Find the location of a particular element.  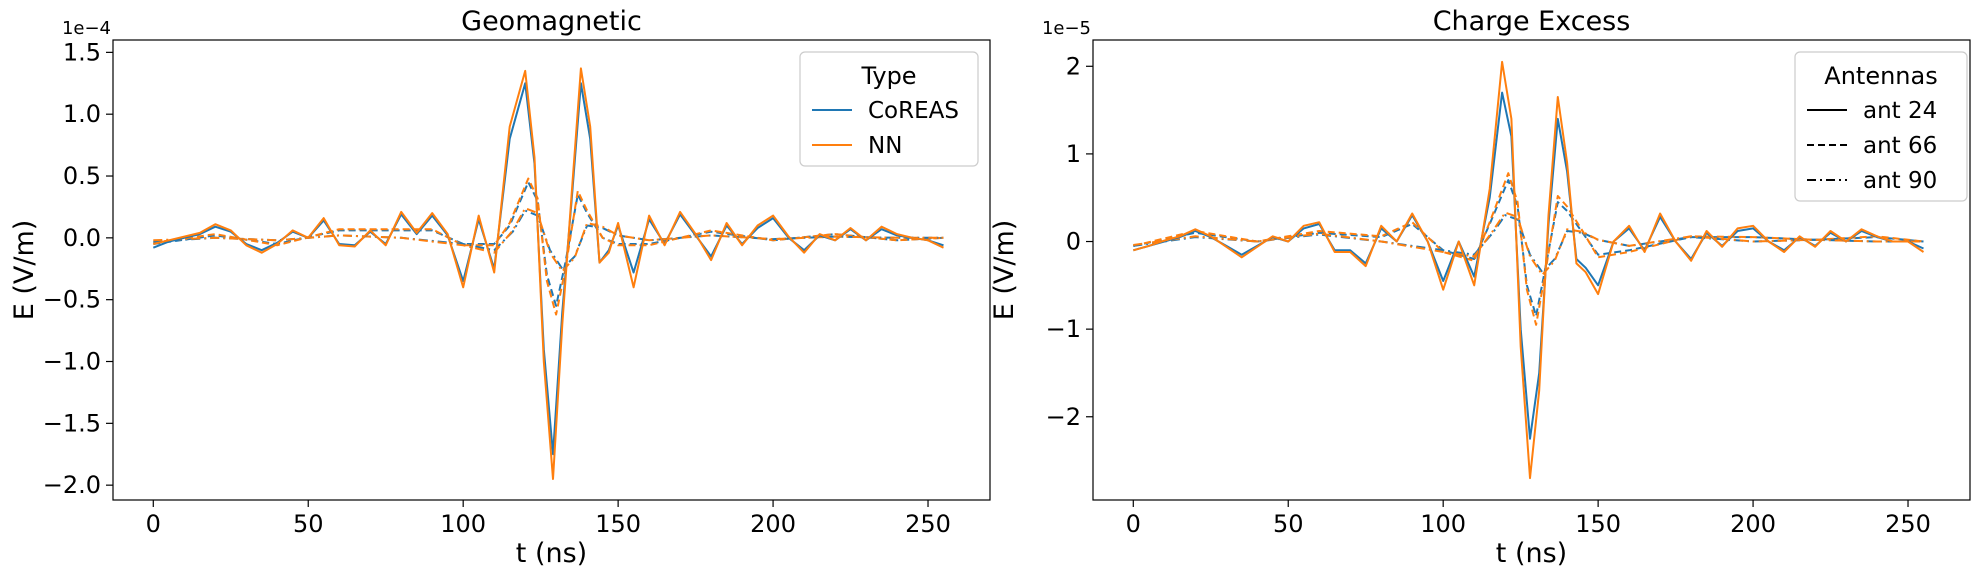

y-scale-offset: 1e−5 is located at coordinates (1066, 28).